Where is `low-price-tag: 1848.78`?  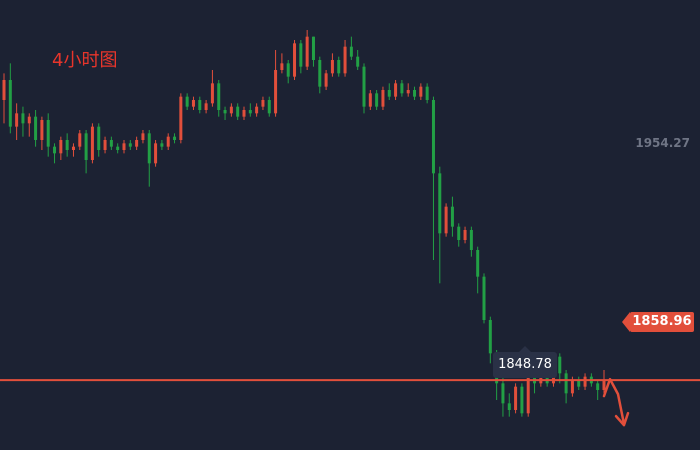 low-price-tag: 1848.78 is located at coordinates (525, 362).